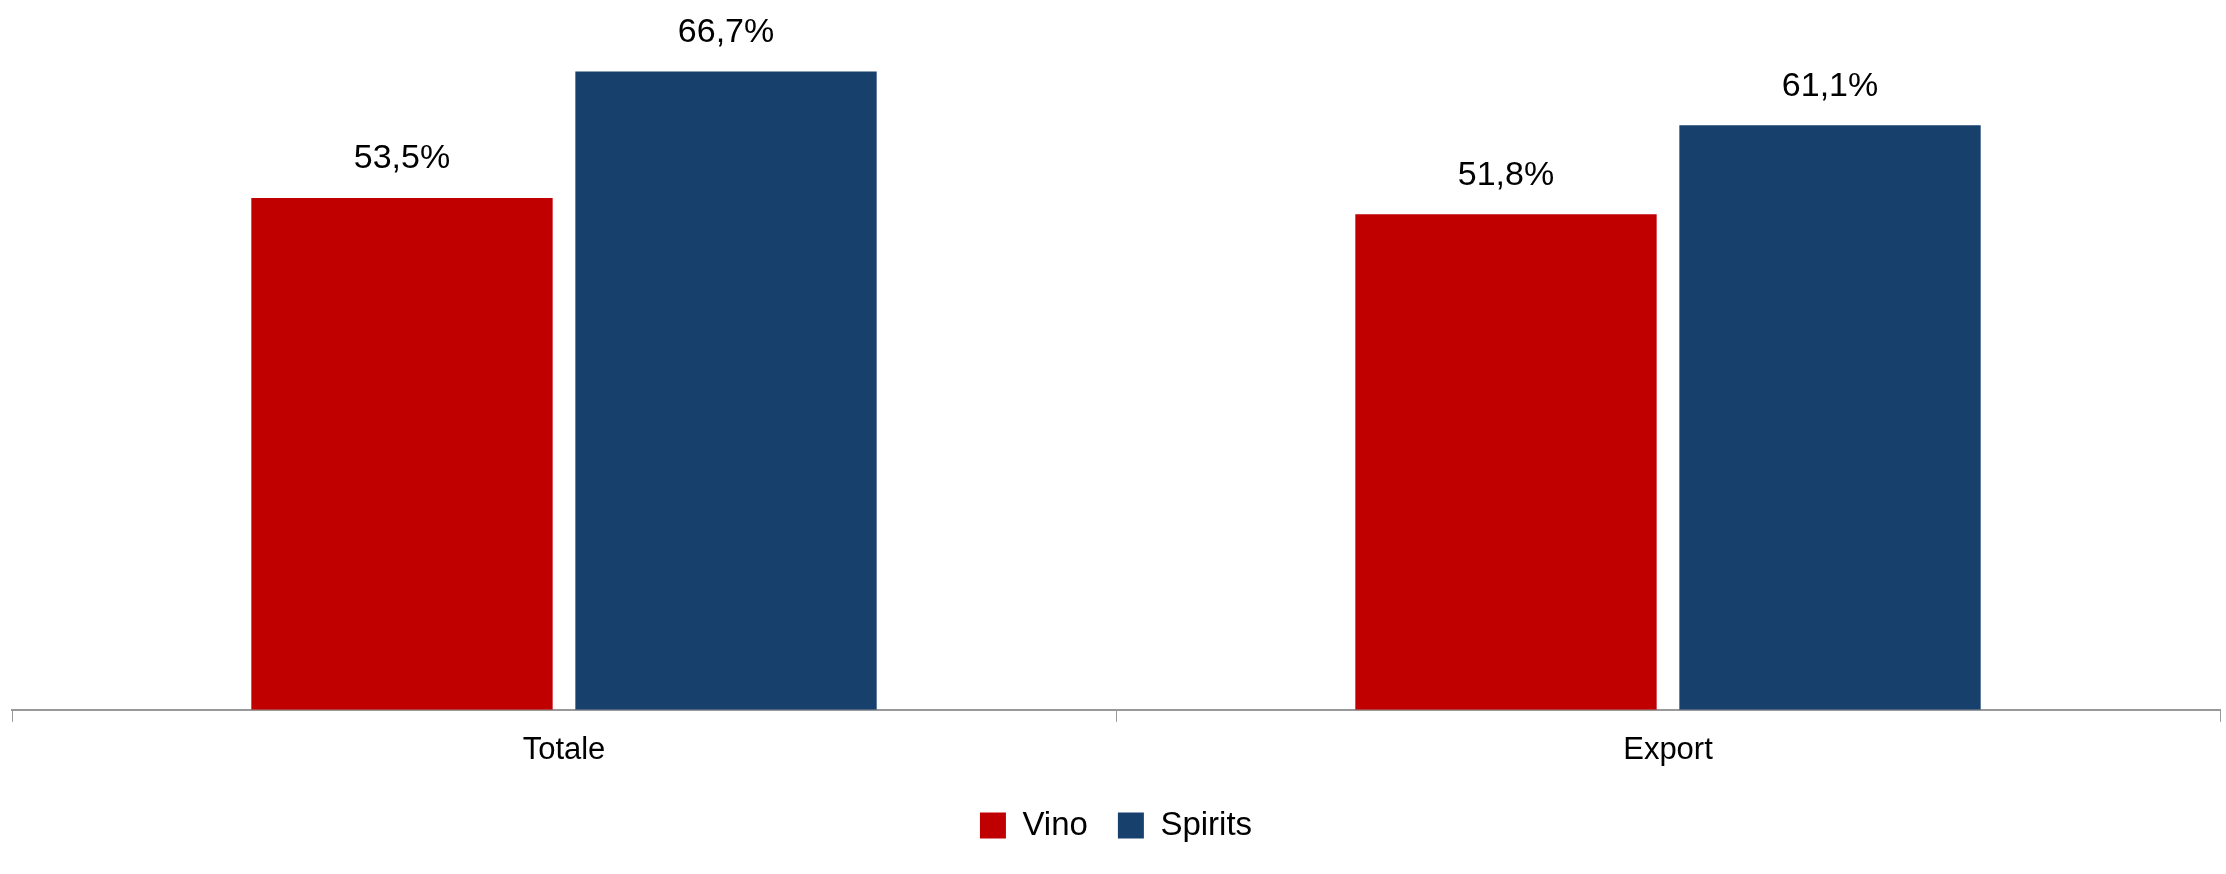 The width and height of the screenshot is (2226, 874). What do you see at coordinates (564, 748) in the screenshot?
I see `x-tick-label: Totale` at bounding box center [564, 748].